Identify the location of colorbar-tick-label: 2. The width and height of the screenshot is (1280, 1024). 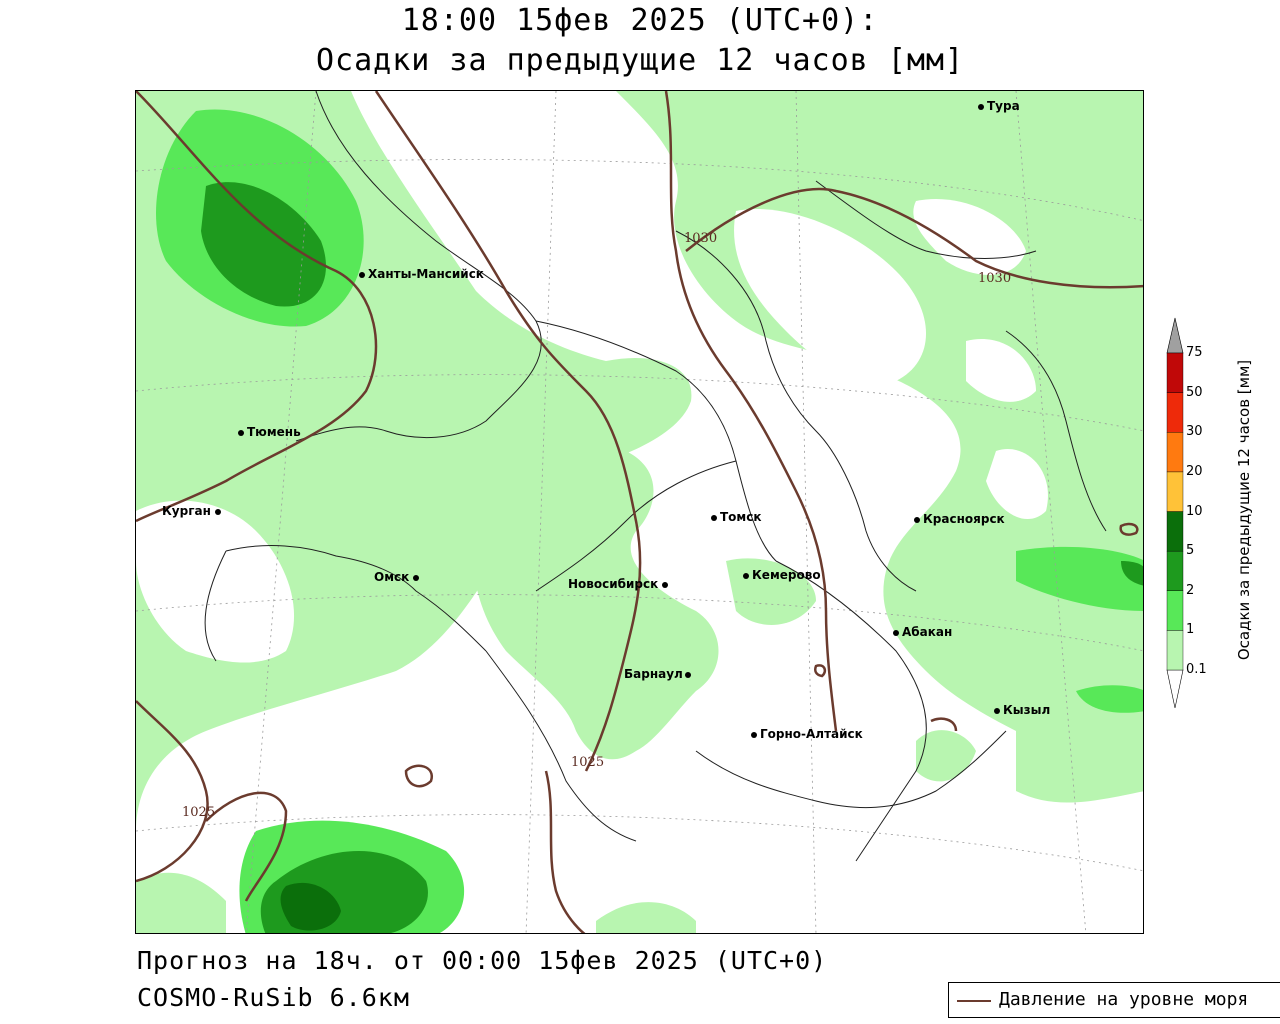
(1190, 590).